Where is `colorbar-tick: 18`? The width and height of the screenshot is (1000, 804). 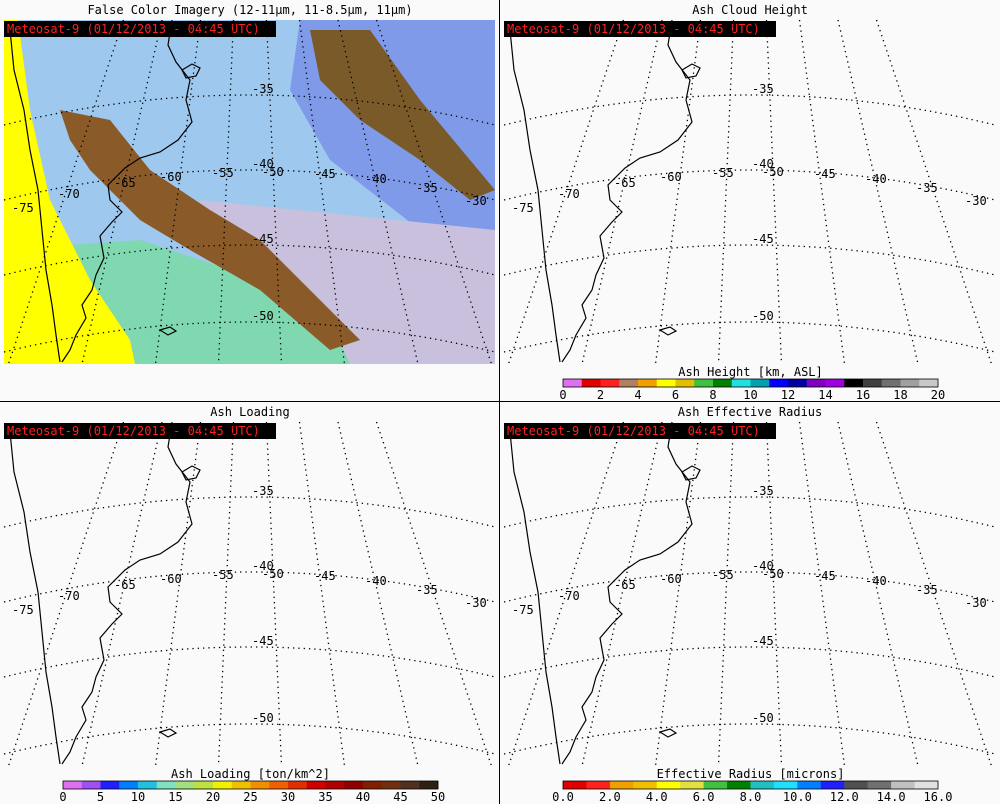 colorbar-tick: 18 is located at coordinates (900, 395).